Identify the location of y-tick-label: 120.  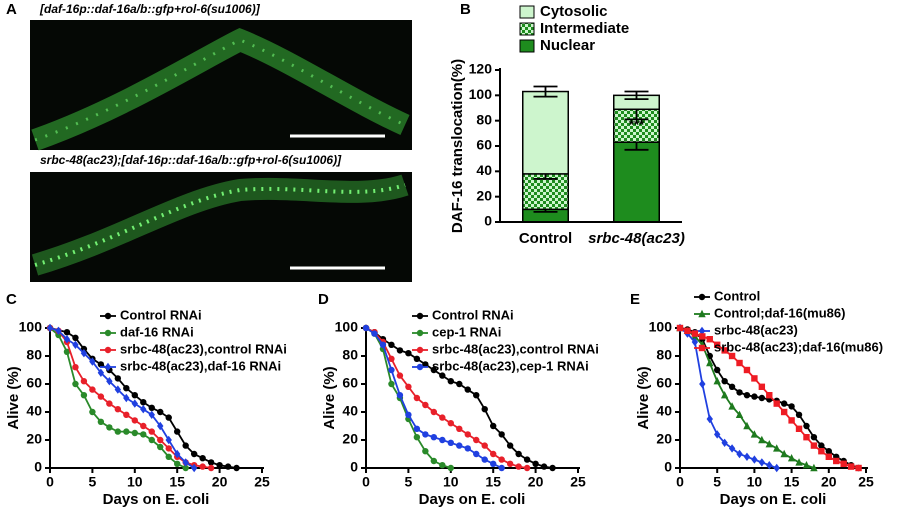
(481, 69).